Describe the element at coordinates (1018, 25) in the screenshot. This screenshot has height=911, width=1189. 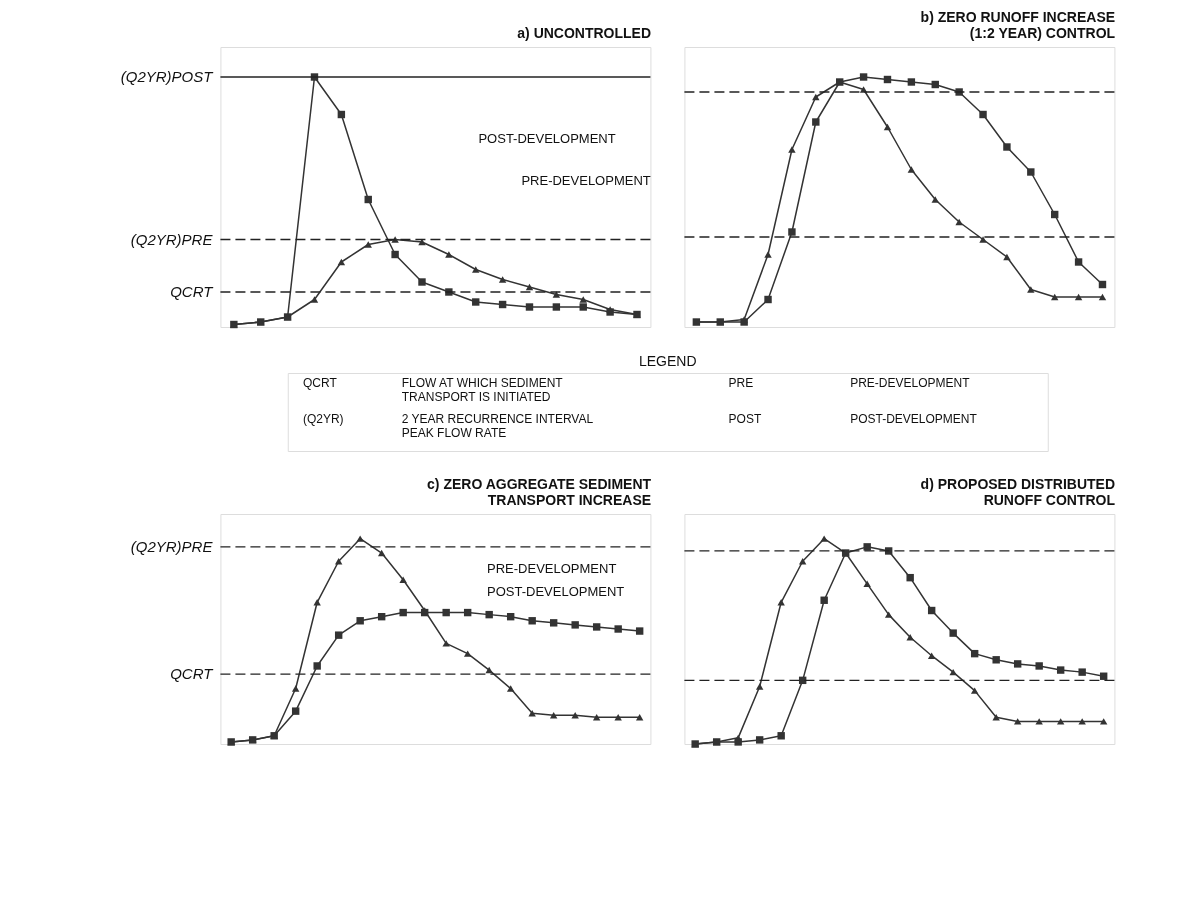
I see `chart-title: b) ZERO RUNOFF INCREASE (1:2 YEAR) CONTROL` at that location.